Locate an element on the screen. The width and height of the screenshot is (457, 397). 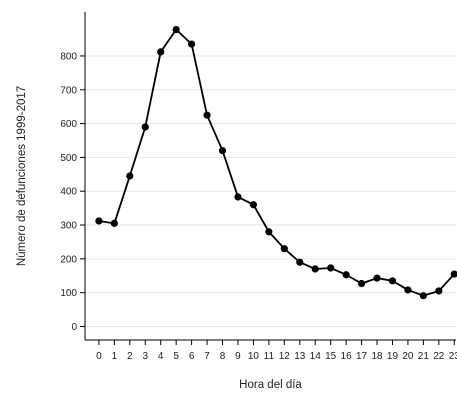
x-tick-label: 8 is located at coordinates (223, 356).